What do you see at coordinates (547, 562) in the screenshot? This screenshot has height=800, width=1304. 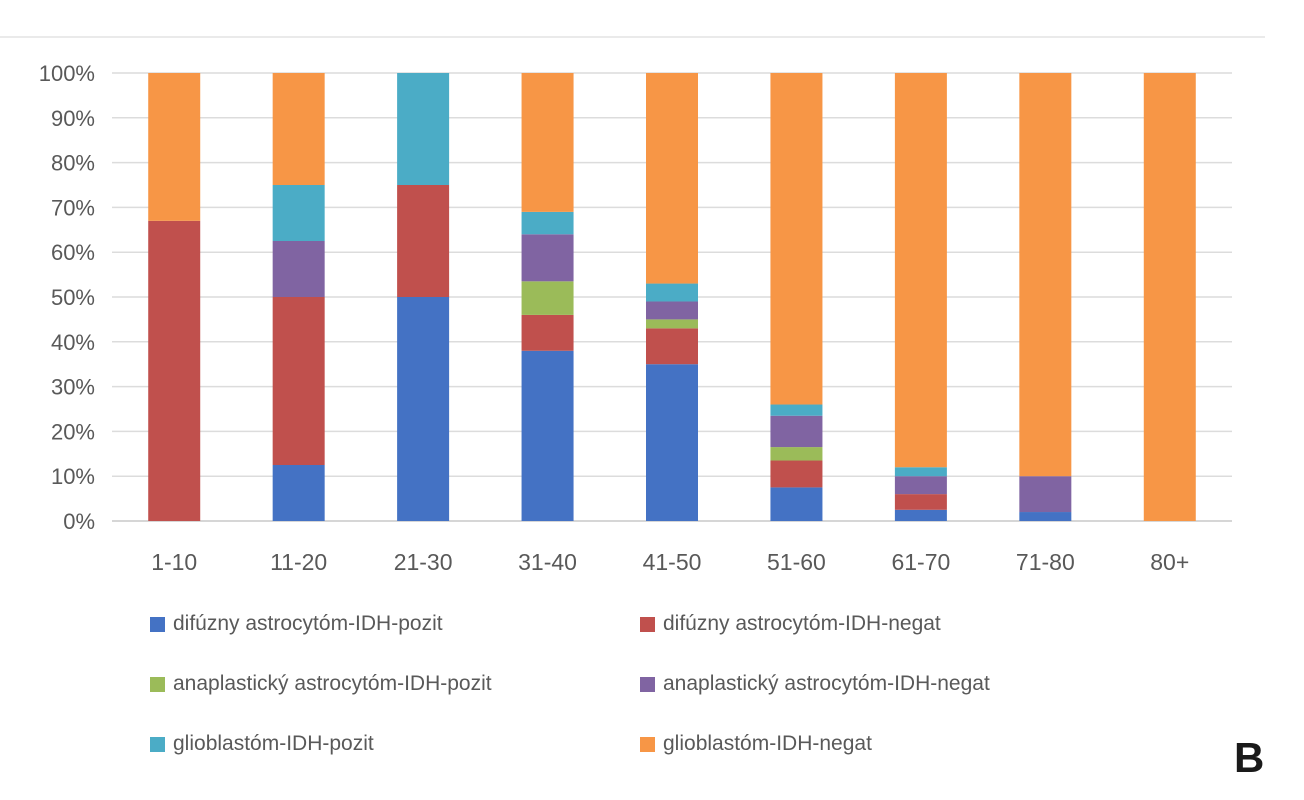 I see `x-tick-label: 31-40` at bounding box center [547, 562].